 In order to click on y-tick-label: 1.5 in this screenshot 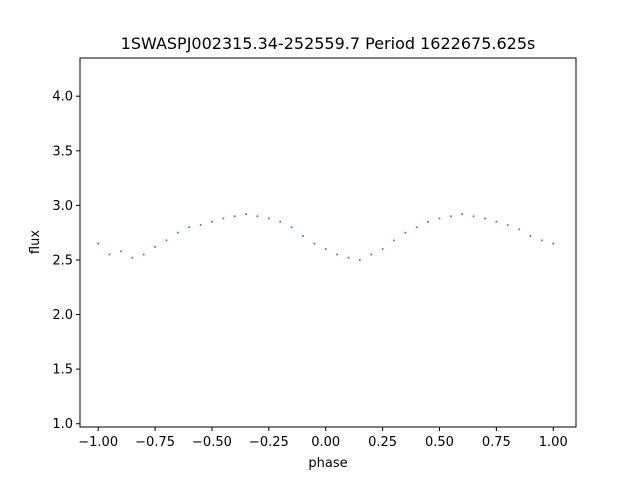, I will do `click(62, 370)`.